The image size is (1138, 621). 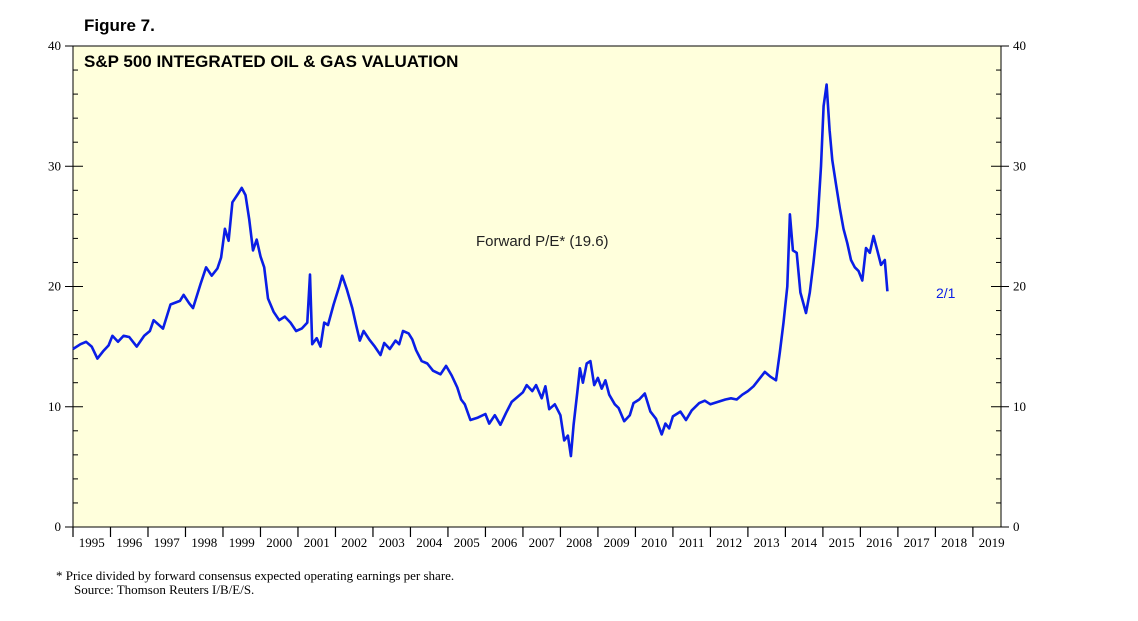 What do you see at coordinates (504, 542) in the screenshot?
I see `x-tick-label: 2006` at bounding box center [504, 542].